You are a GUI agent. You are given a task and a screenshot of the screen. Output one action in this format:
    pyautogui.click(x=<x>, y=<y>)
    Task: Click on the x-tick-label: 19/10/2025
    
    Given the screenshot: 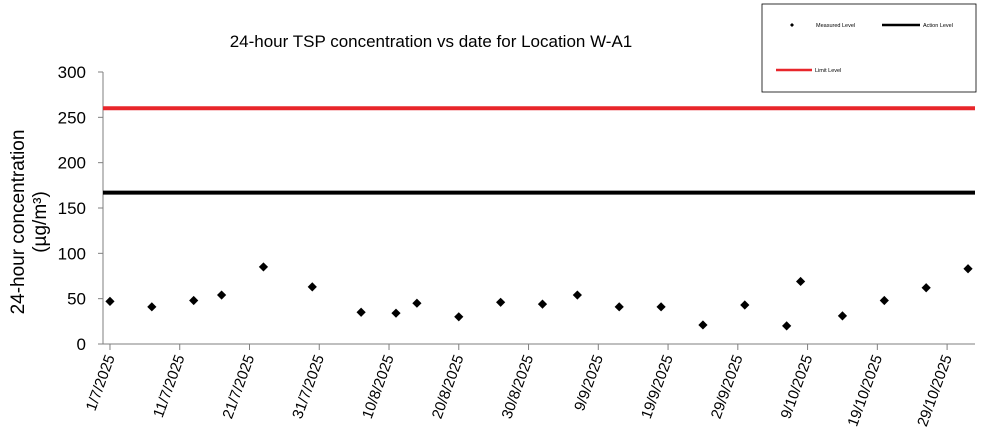 What is the action you would take?
    pyautogui.click(x=865, y=391)
    